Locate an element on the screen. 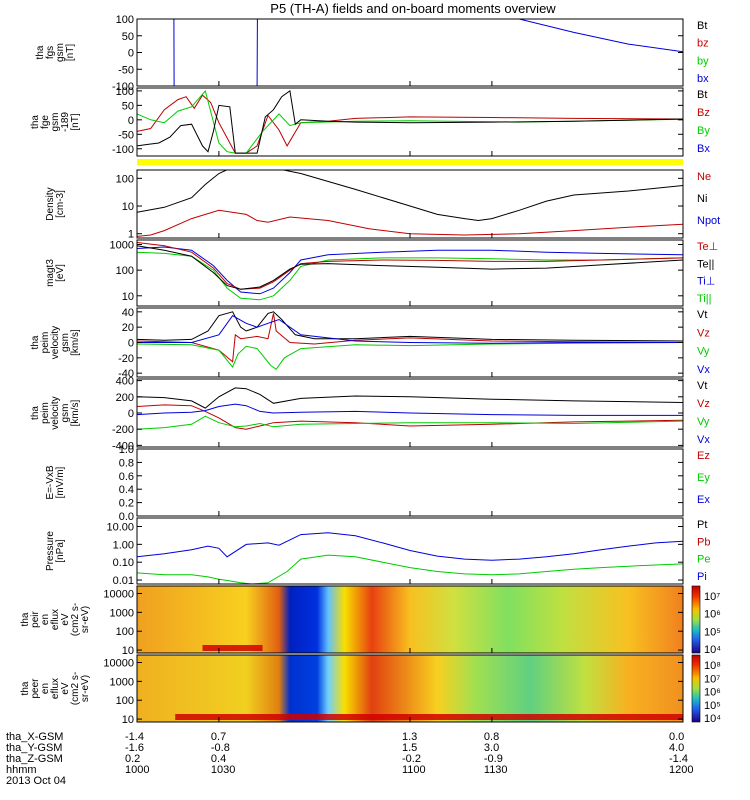 The height and width of the screenshot is (800, 750). legend-entry: By is located at coordinates (703, 131).